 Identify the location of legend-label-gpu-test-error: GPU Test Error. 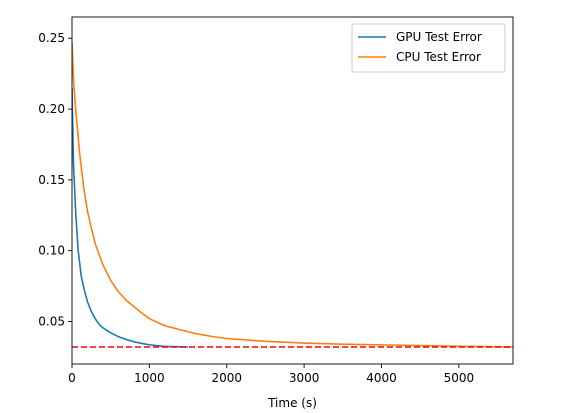
(439, 37).